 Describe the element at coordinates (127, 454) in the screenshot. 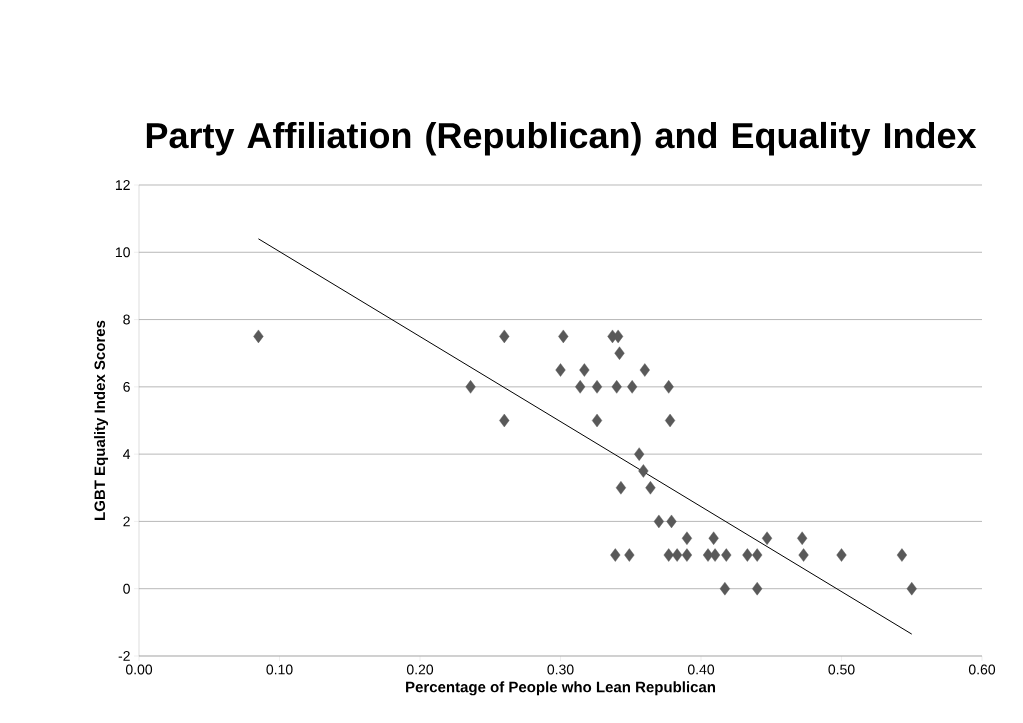

I see `y-tick-label: 4` at that location.